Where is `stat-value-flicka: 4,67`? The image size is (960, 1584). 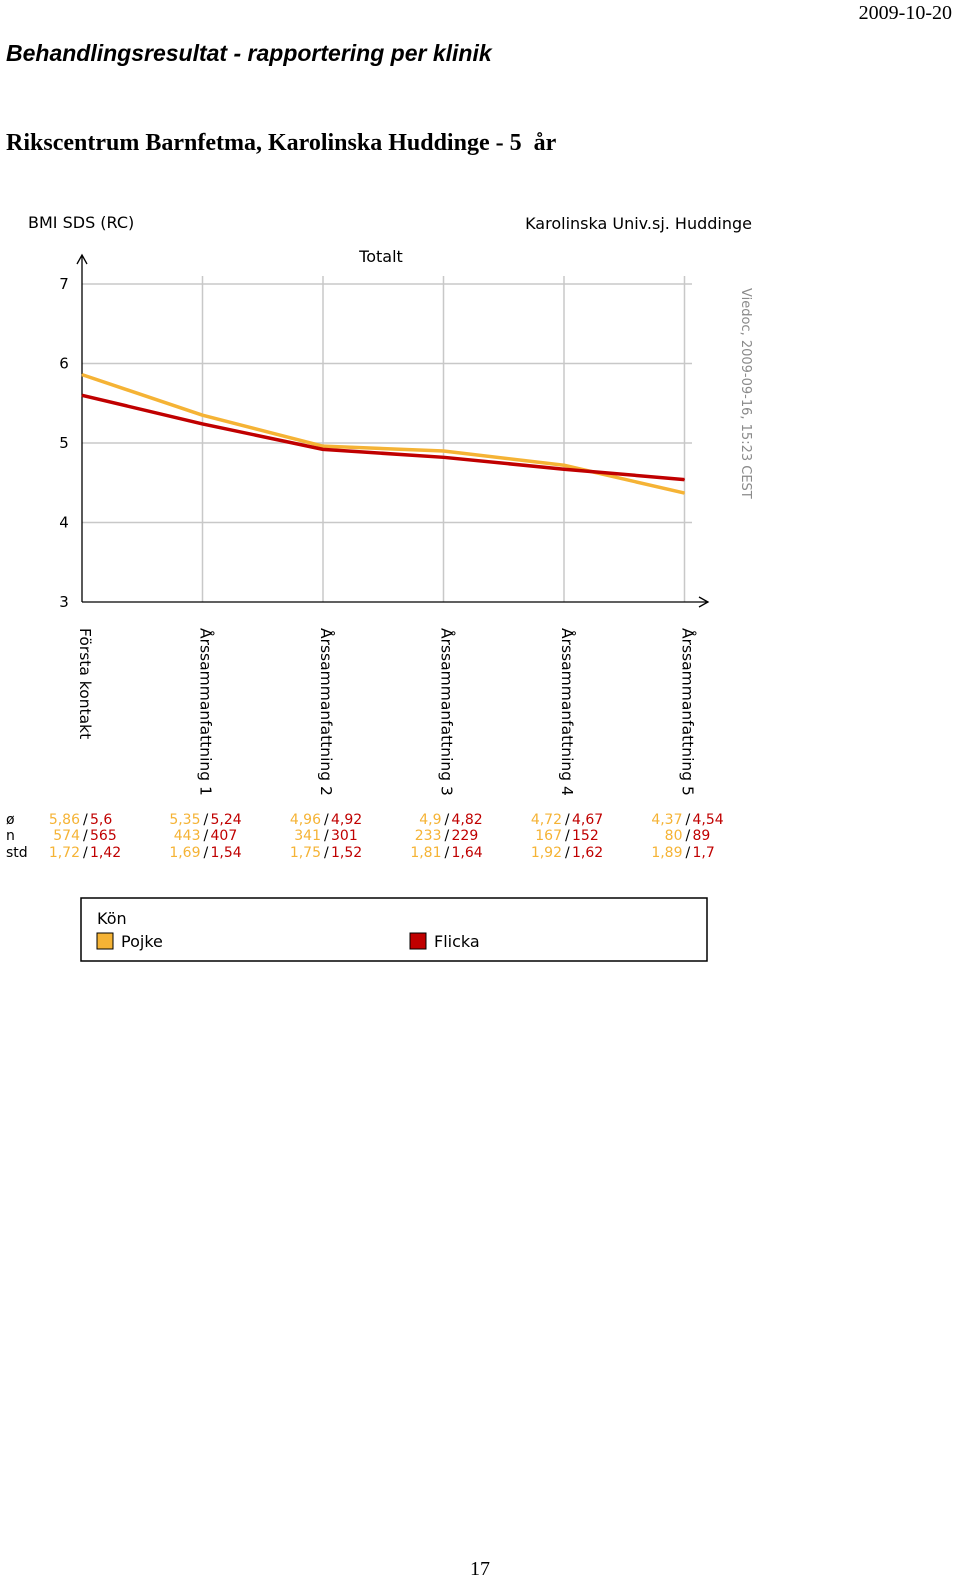
stat-value-flicka: 4,67 is located at coordinates (587, 820).